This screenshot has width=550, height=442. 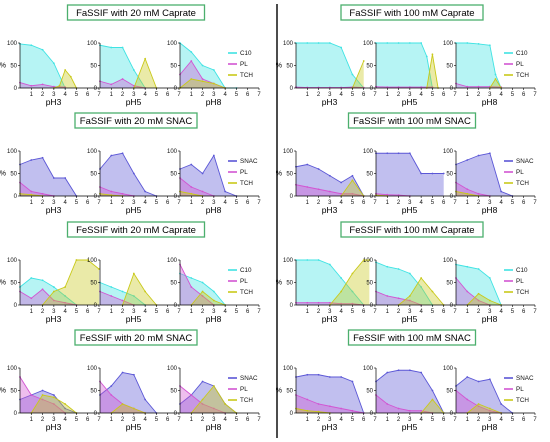 I want to click on chart-title: FaSSIF with 100 mM SNAC, so click(x=412, y=121).